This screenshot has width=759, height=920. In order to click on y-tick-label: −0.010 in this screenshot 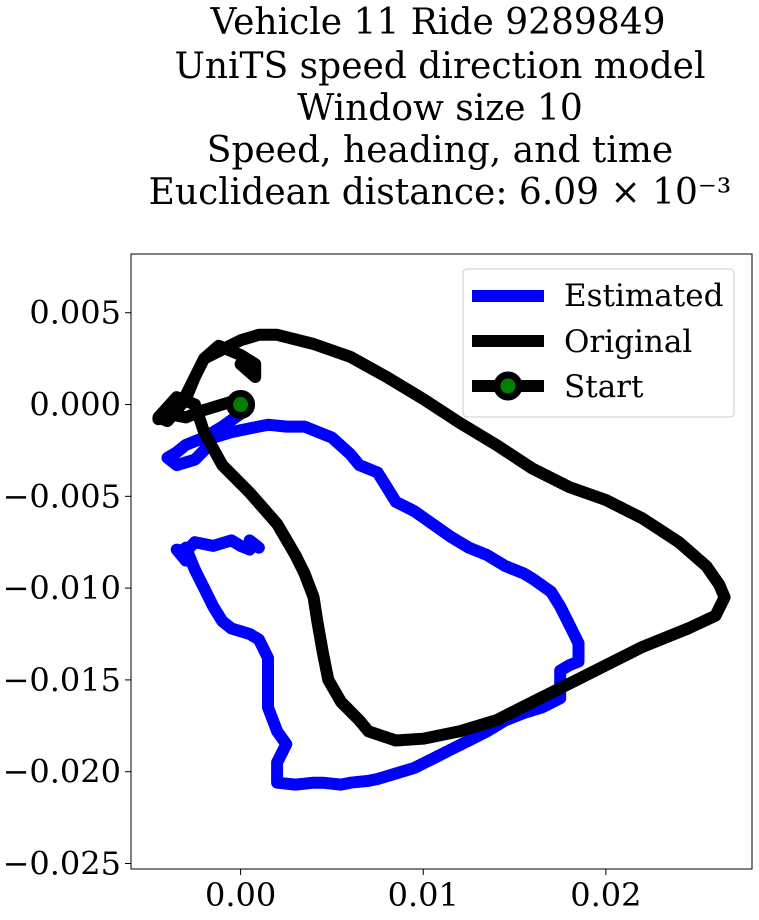, I will do `click(62, 588)`.